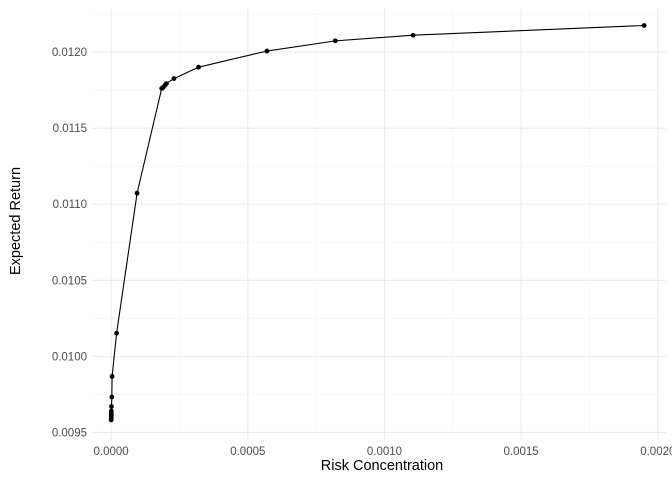 The height and width of the screenshot is (480, 672). What do you see at coordinates (69, 53) in the screenshot?
I see `y-tick-label: 0.0120` at bounding box center [69, 53].